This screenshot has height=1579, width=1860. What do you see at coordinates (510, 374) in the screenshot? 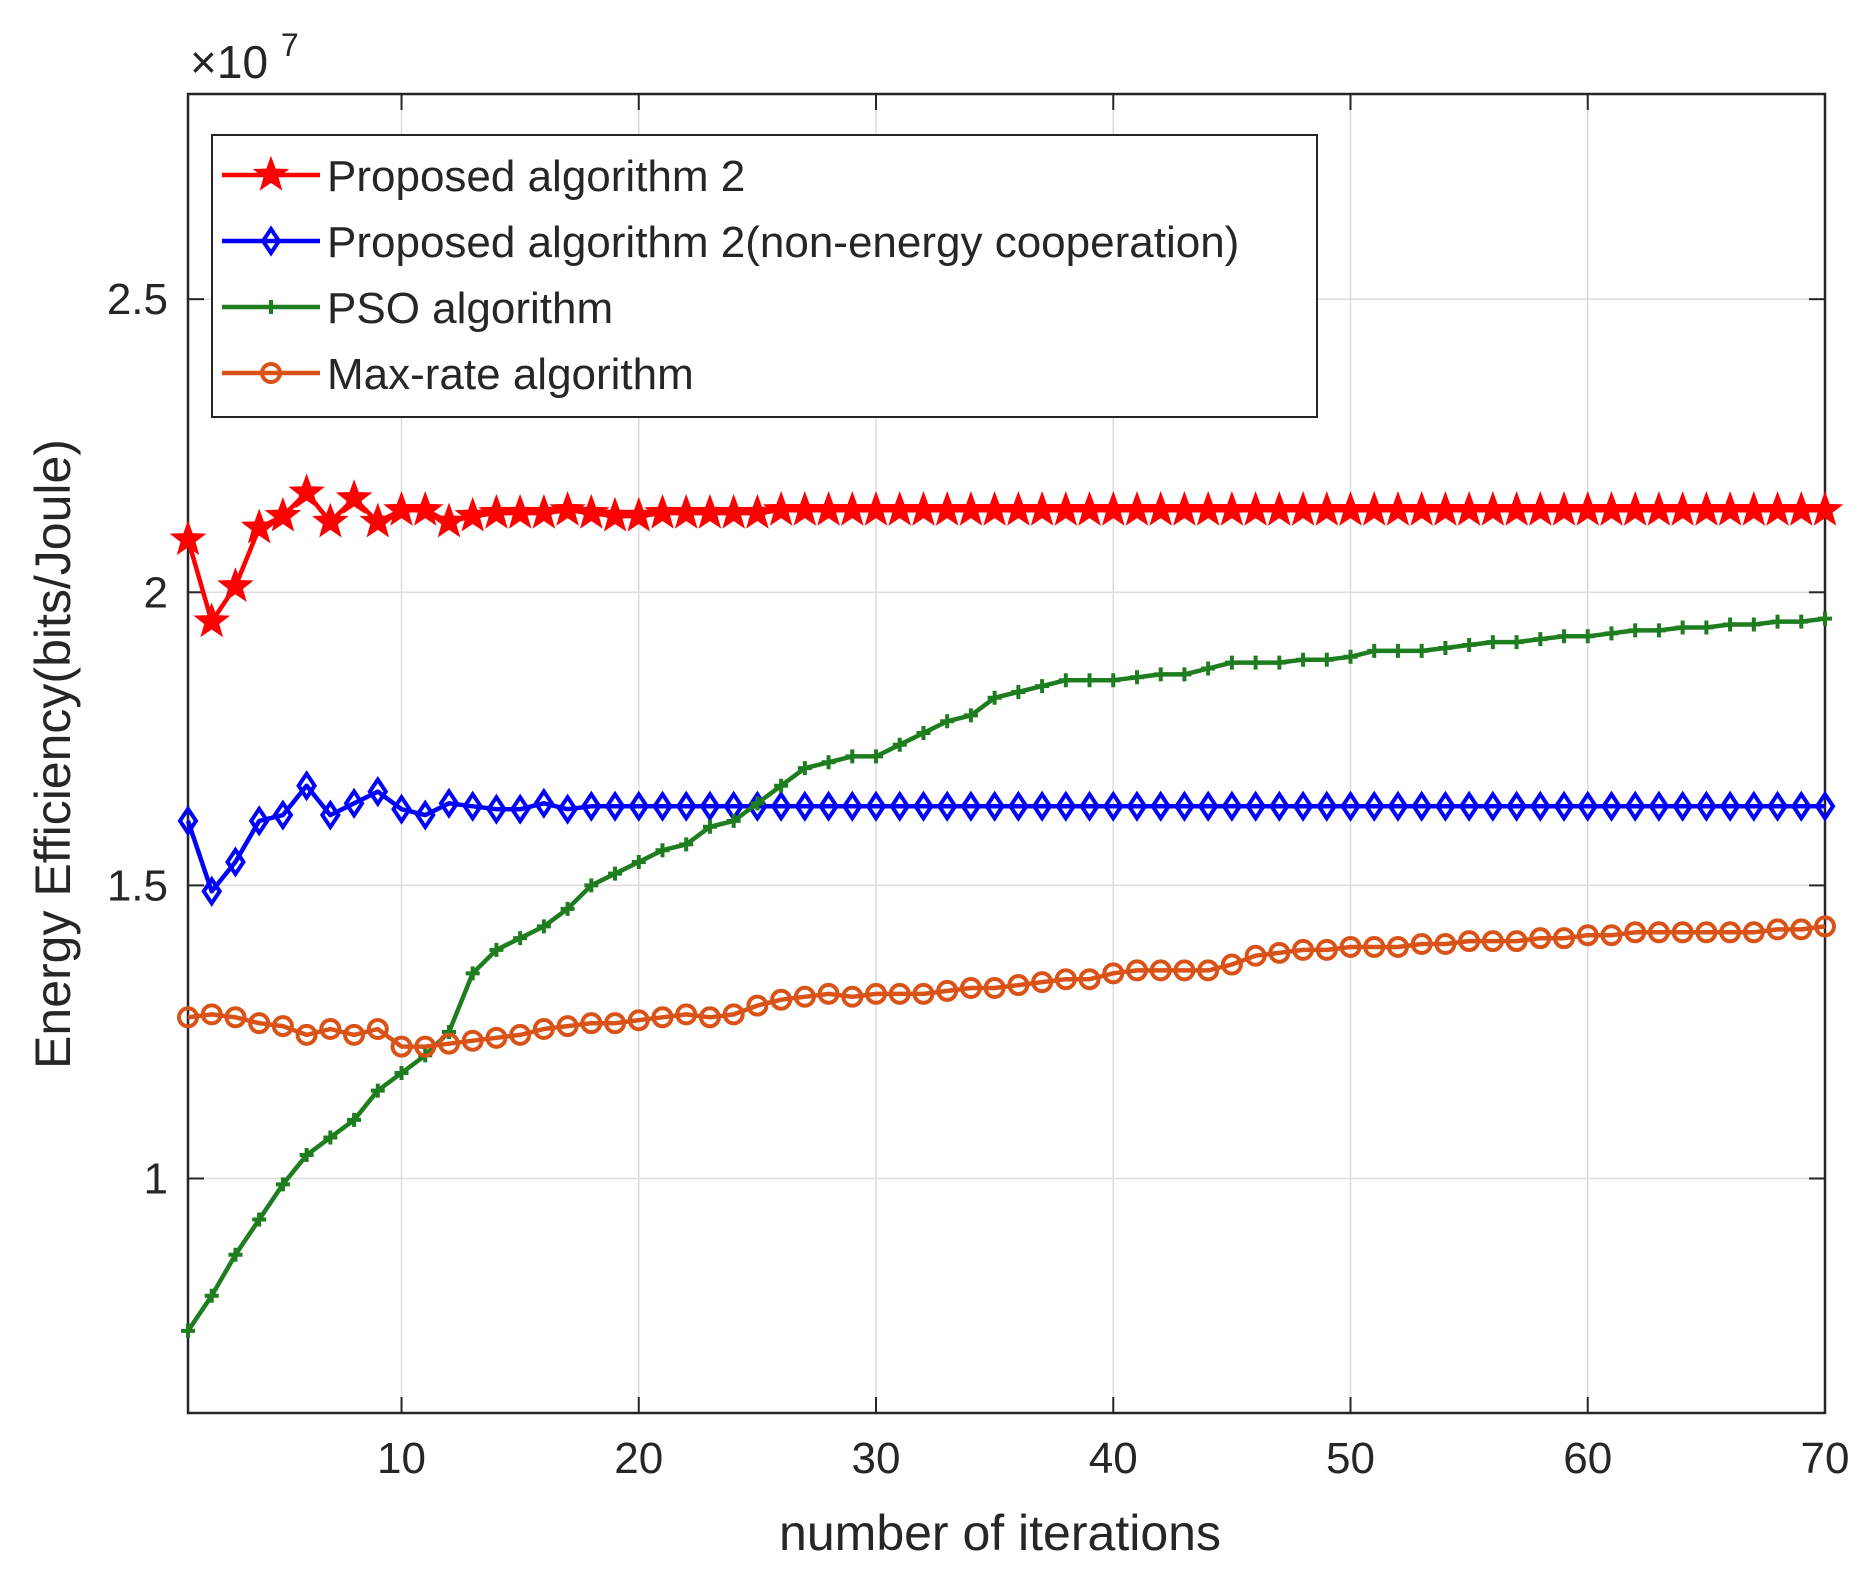
I see `legend-label: Max-rate algorithm` at bounding box center [510, 374].